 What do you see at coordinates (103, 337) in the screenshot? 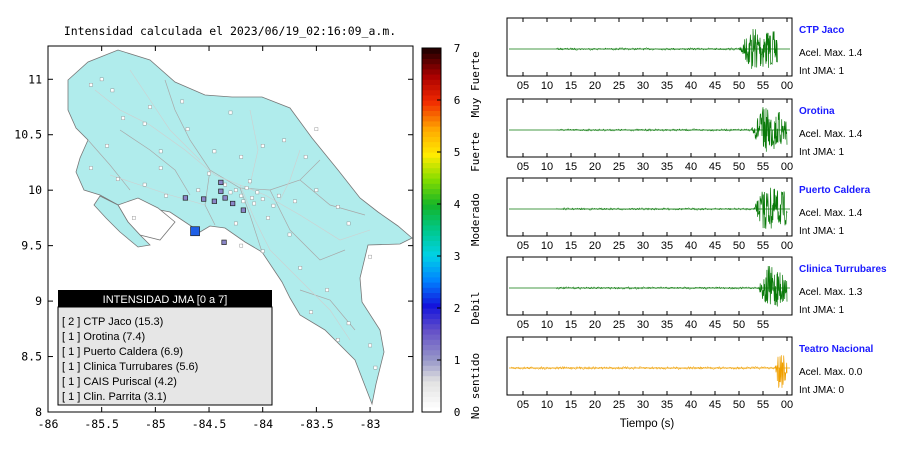
I see `legend-item: [ 1 ] Orotina (7.4)` at bounding box center [103, 337].